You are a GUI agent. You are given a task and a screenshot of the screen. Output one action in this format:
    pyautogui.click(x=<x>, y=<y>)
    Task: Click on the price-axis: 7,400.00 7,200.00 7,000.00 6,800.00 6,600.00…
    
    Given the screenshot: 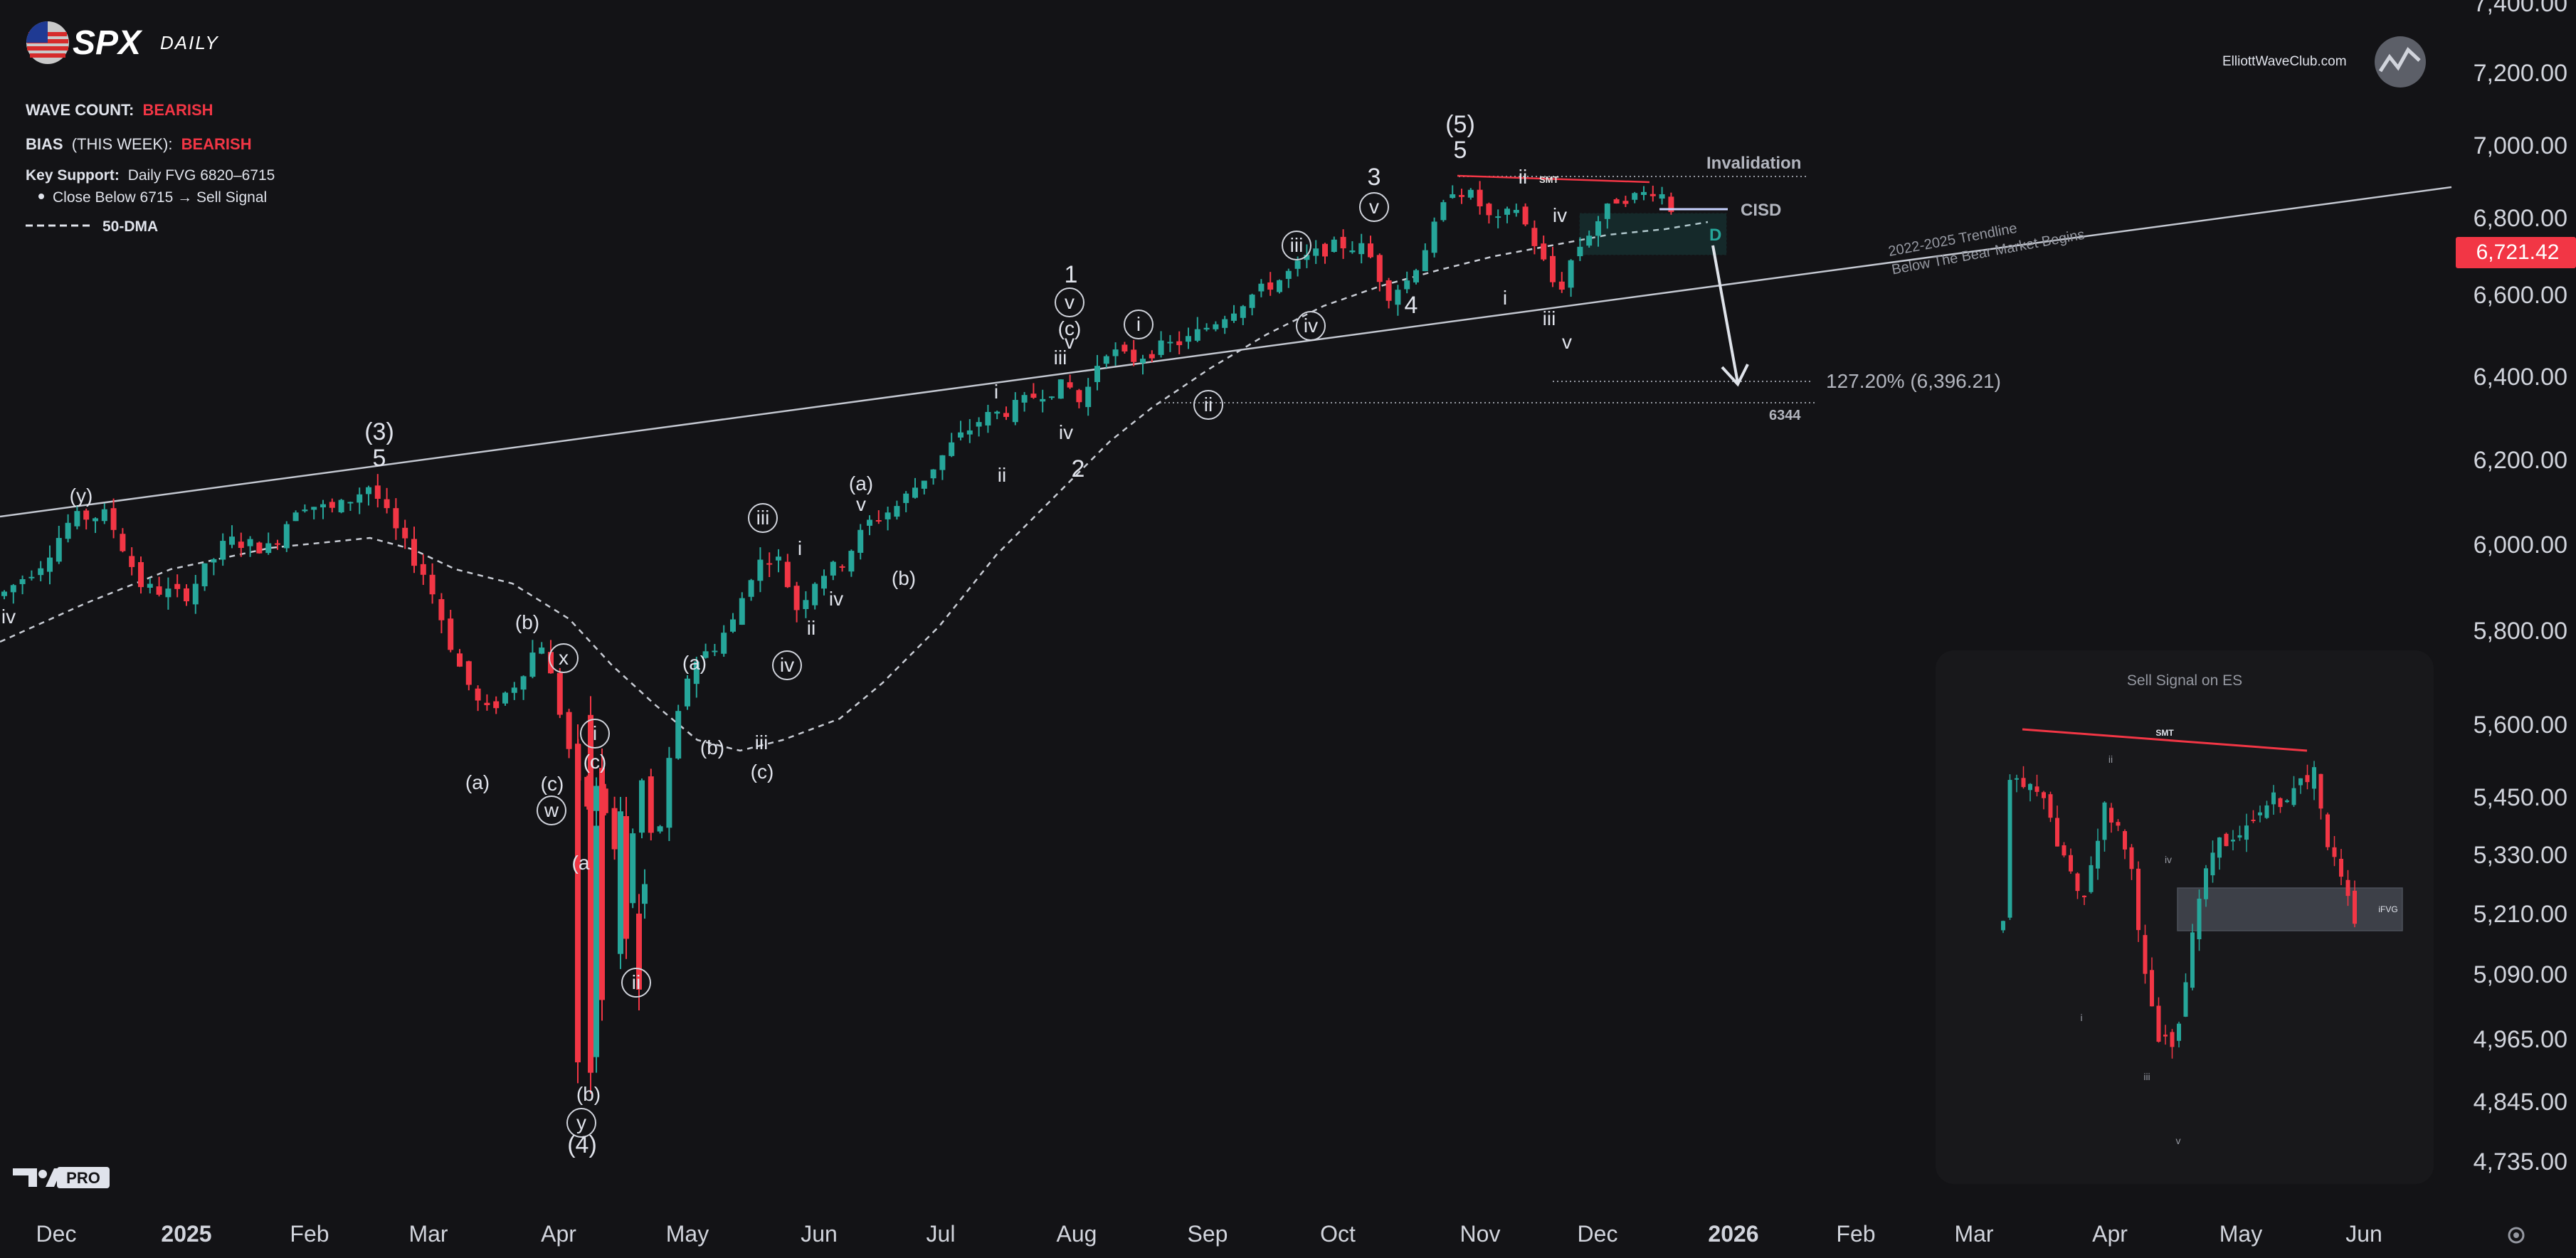 What is the action you would take?
    pyautogui.click(x=2521, y=588)
    